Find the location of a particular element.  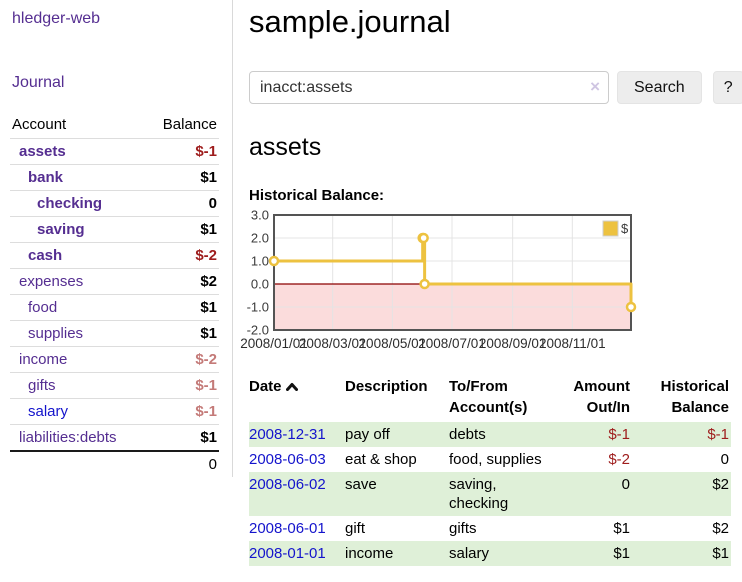

y-tick-label: 0.0 is located at coordinates (260, 284).